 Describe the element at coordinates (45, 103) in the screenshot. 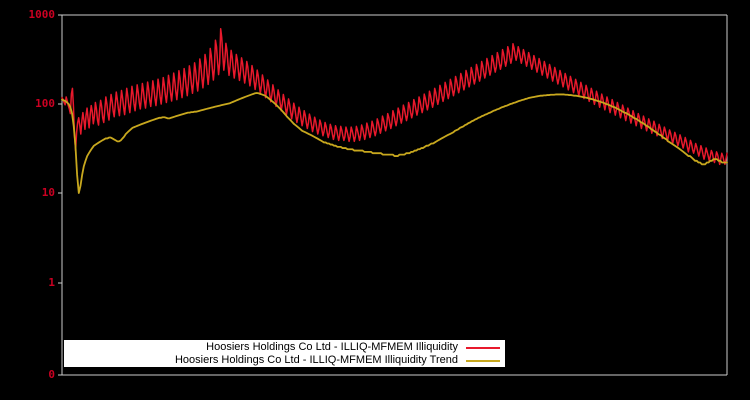

I see `y-tick-label-100: 100` at that location.